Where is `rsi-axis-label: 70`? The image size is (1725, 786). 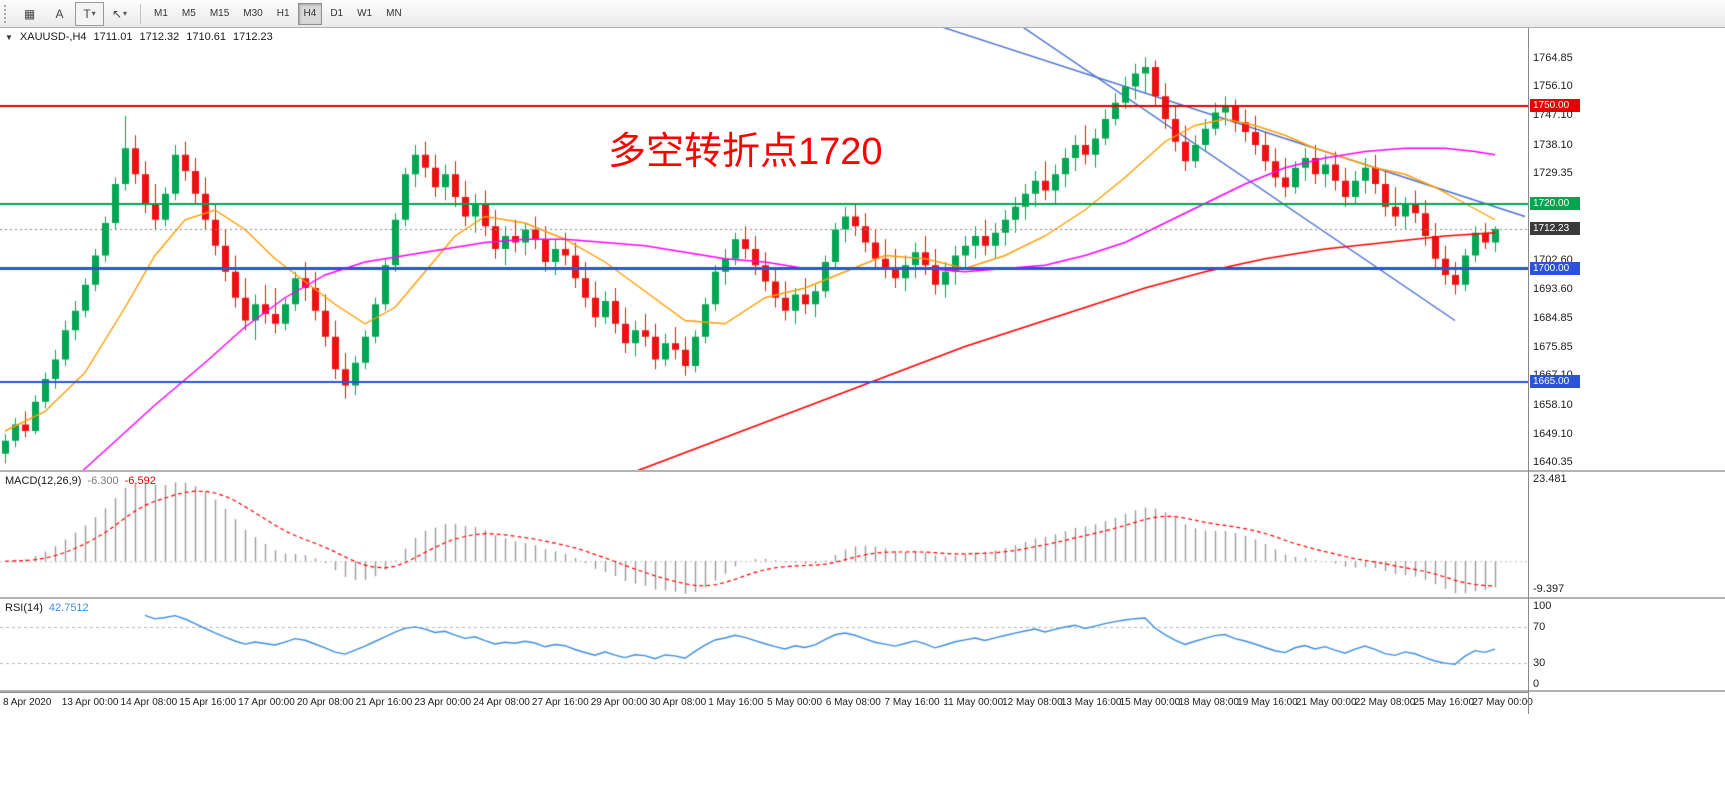 rsi-axis-label: 70 is located at coordinates (1539, 627).